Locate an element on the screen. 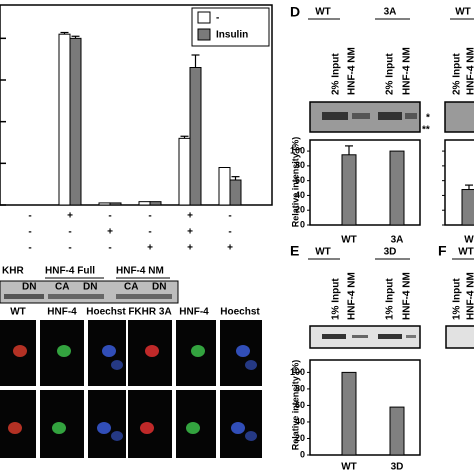 This screenshot has width=474, height=474. y-tick-label: 100 is located at coordinates (297, 372).